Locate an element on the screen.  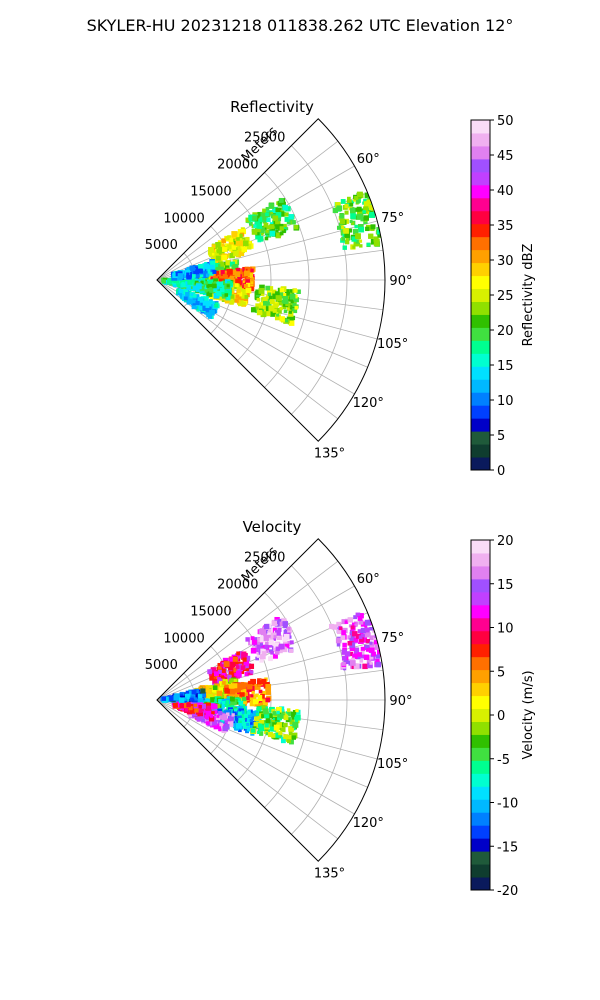
reflectivity-sector-frame is located at coordinates (271, 280).